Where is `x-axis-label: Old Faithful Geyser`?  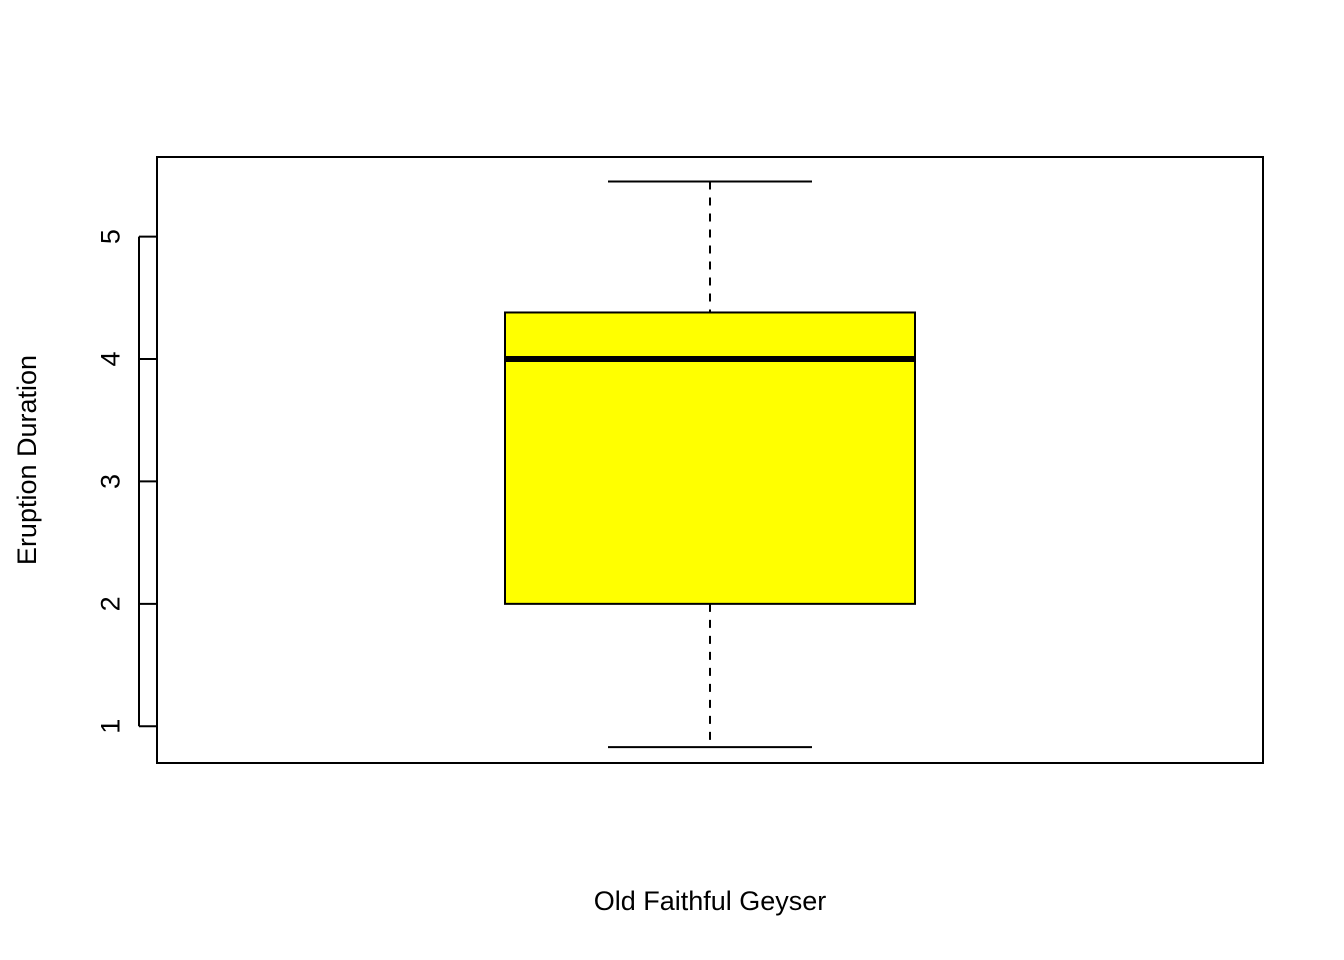 x-axis-label: Old Faithful Geyser is located at coordinates (710, 901).